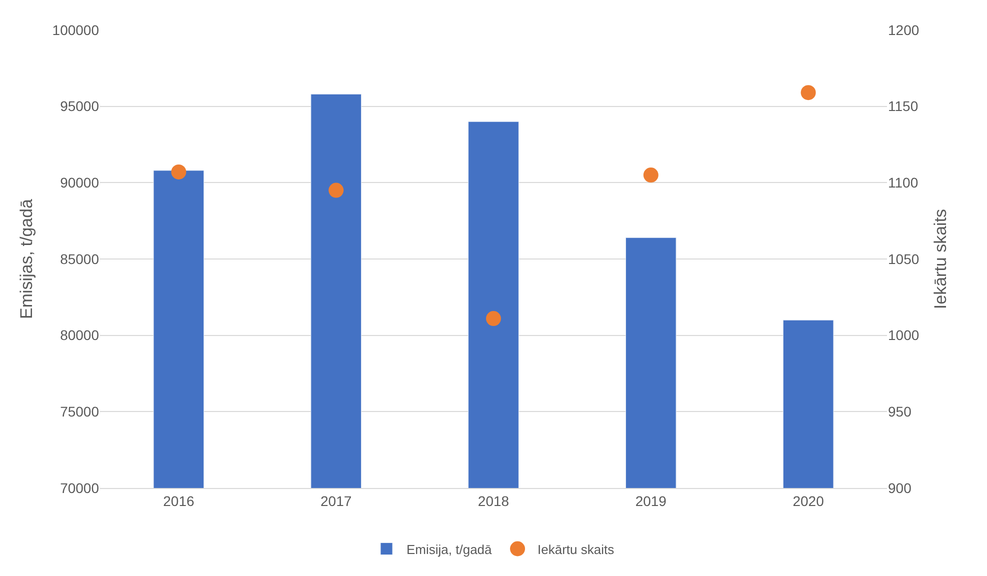  What do you see at coordinates (903, 182) in the screenshot?
I see `y2-tick-label: 1100` at bounding box center [903, 182].